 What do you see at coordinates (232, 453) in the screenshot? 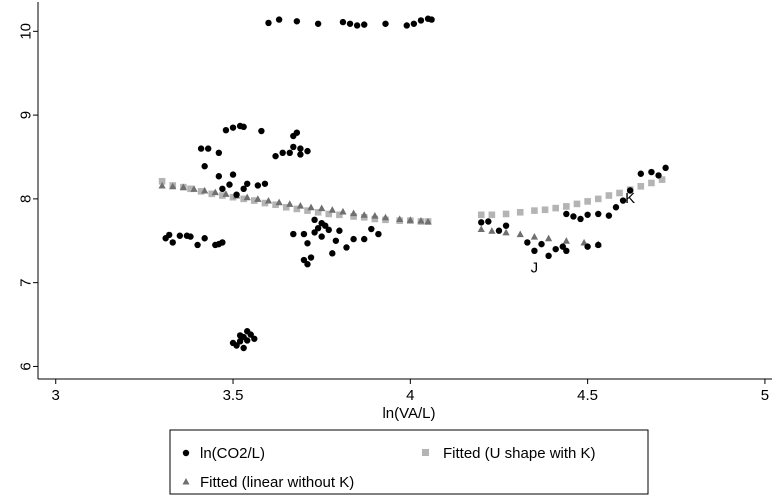
I see `legend-label-co2: ln(CO2/L)` at bounding box center [232, 453].